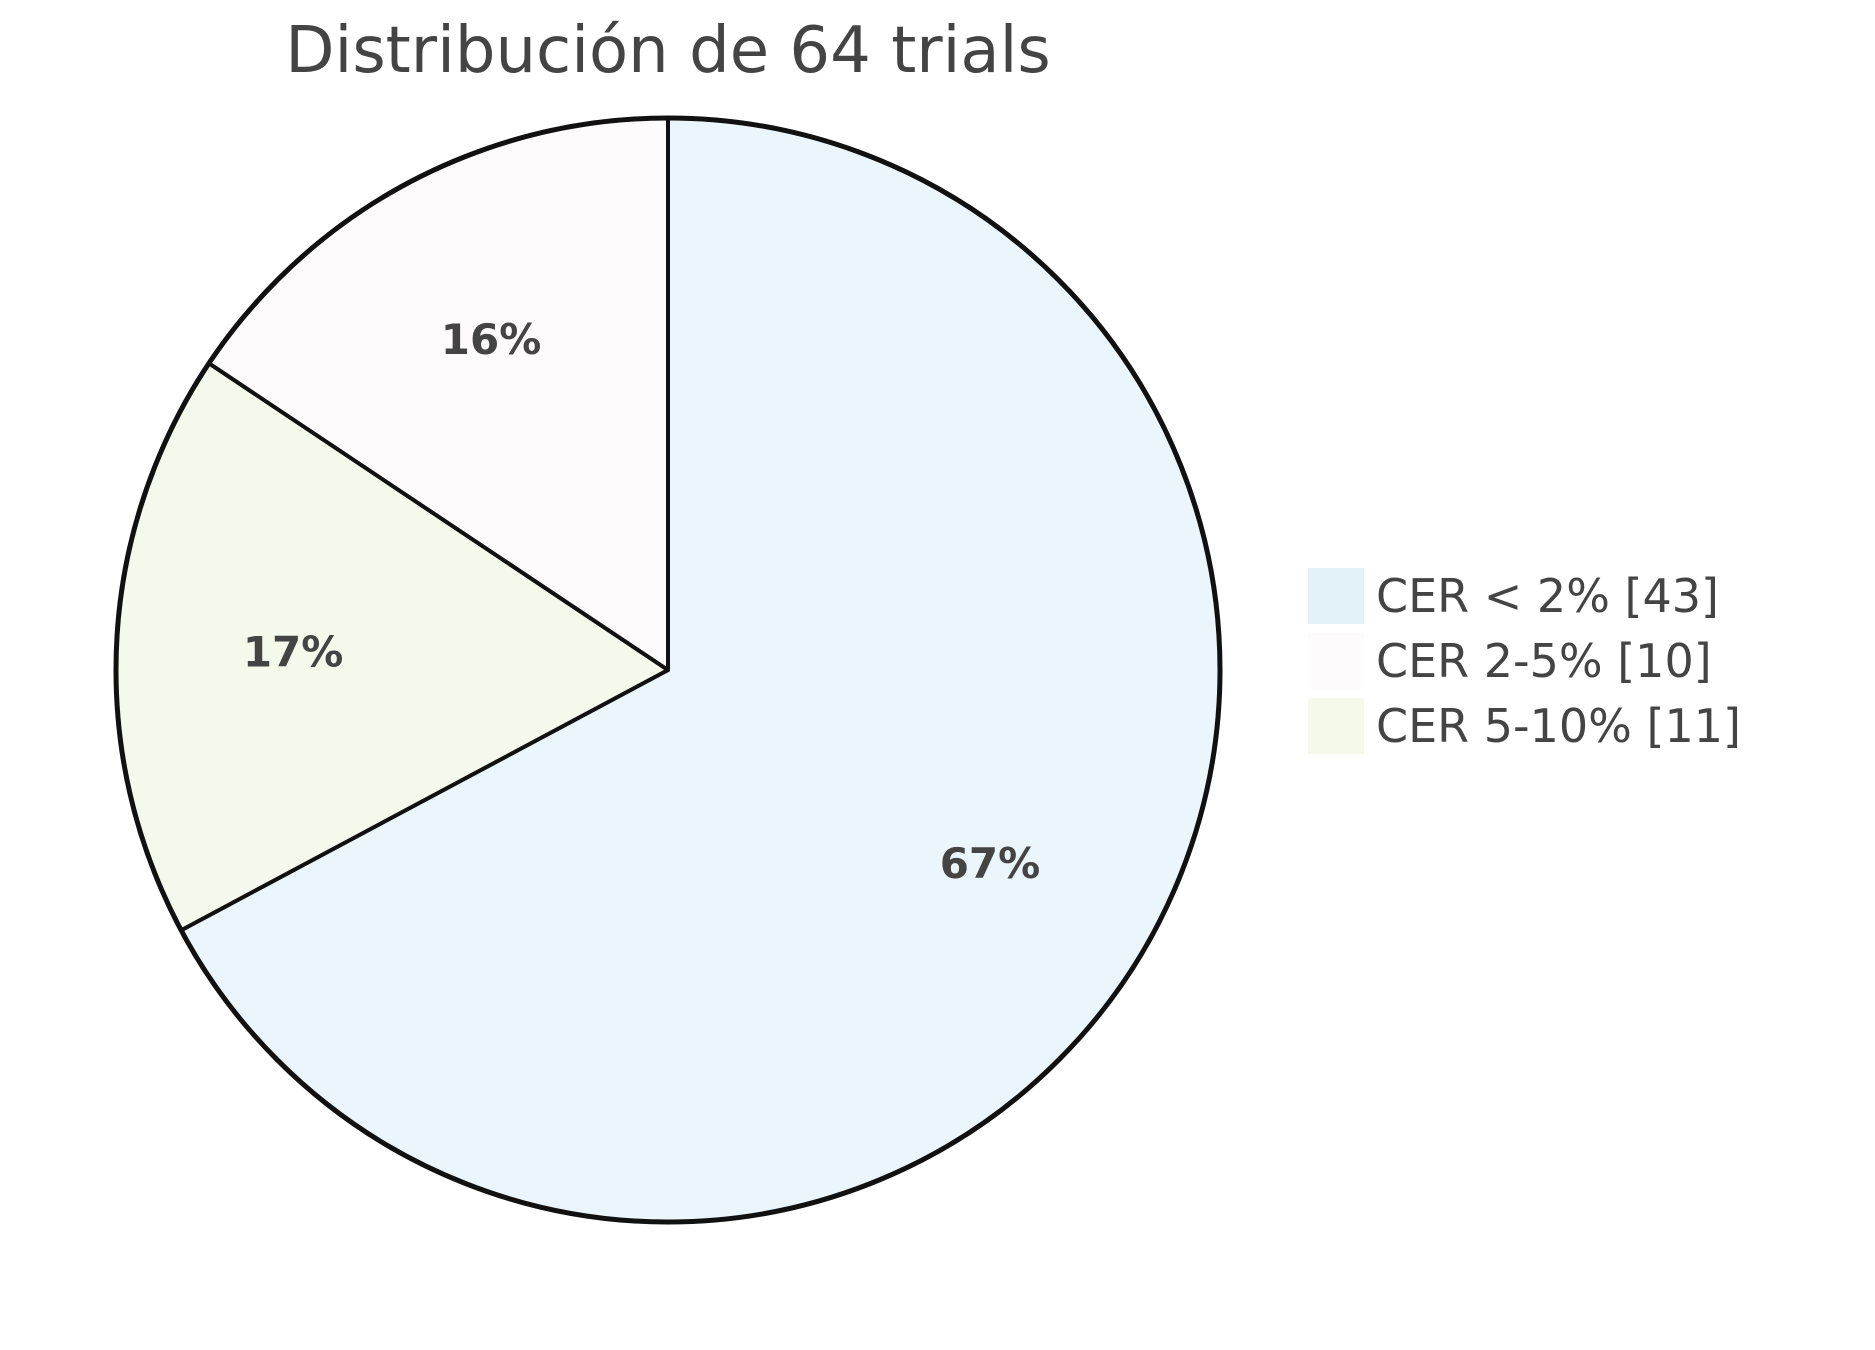  Describe the element at coordinates (1558, 726) in the screenshot. I see `legend-item-2: CER 5-10% [11]` at that location.